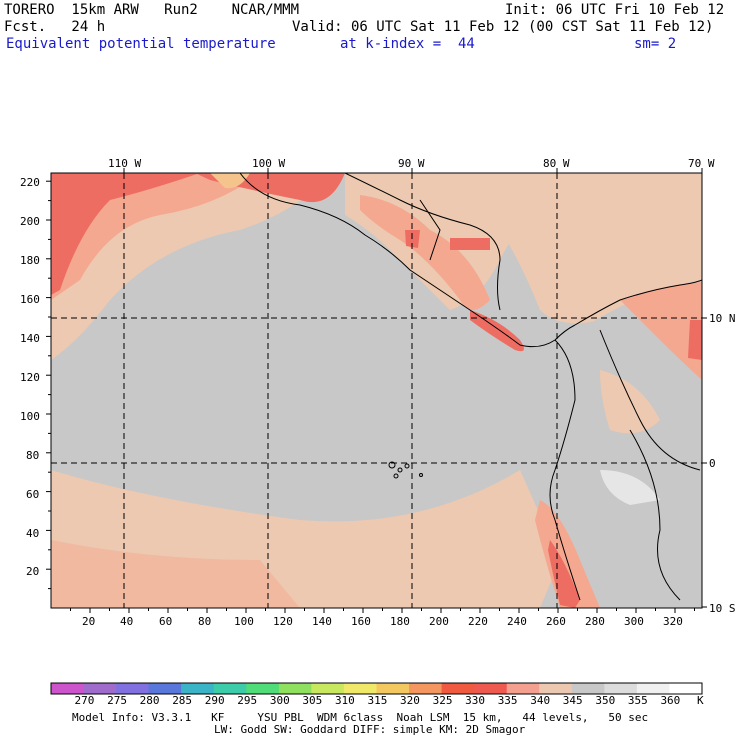 This screenshot has height=740, width=740. What do you see at coordinates (149, 700) in the screenshot?
I see `colorbar-label: 280` at bounding box center [149, 700].